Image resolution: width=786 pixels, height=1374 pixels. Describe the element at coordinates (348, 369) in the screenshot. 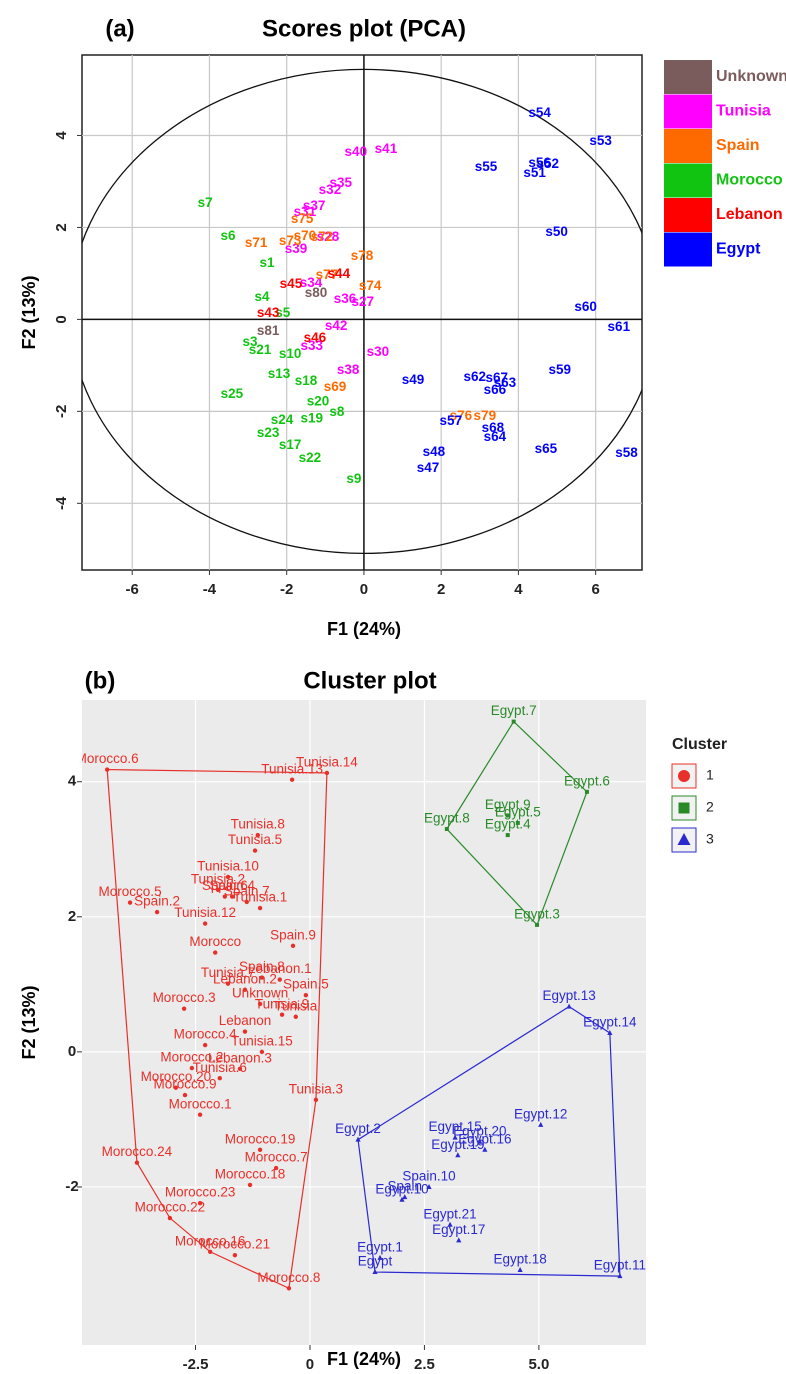

I see `point-label: s38` at that location.